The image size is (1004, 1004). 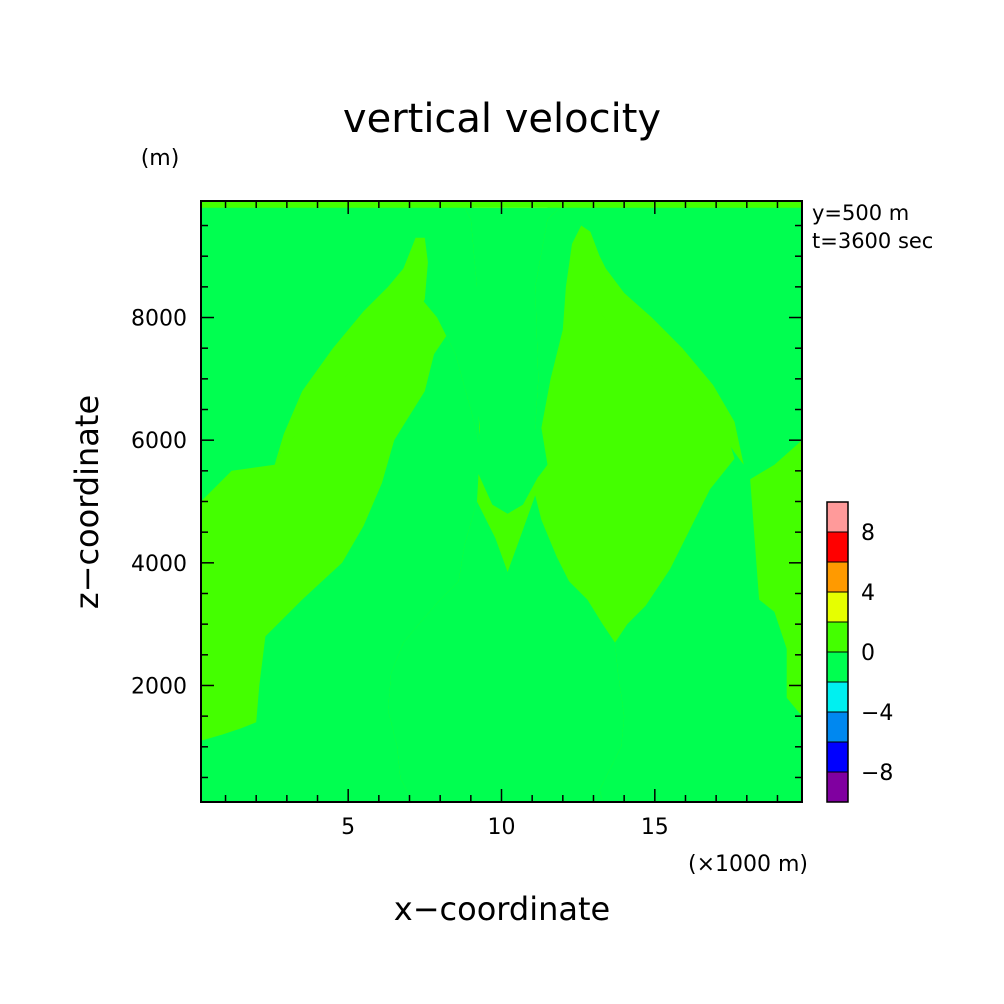 What do you see at coordinates (160, 158) in the screenshot?
I see `y-unit-label: (m)` at bounding box center [160, 158].